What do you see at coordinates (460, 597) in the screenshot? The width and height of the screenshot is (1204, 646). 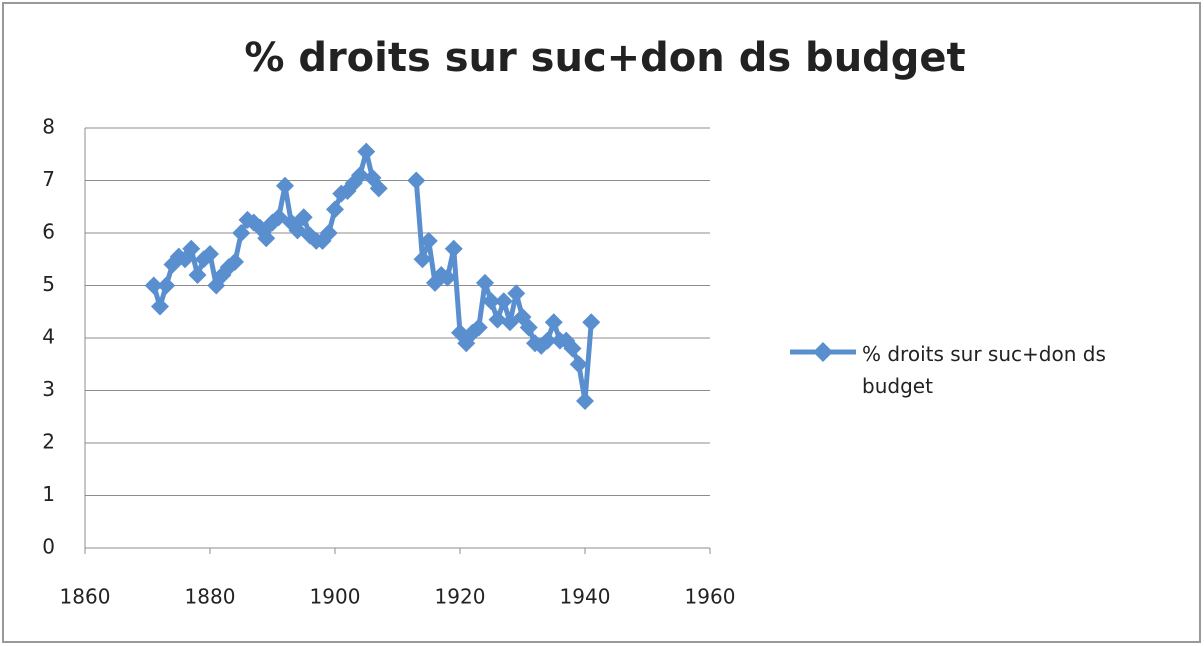 I see `x-tick-label: 1920` at bounding box center [460, 597].